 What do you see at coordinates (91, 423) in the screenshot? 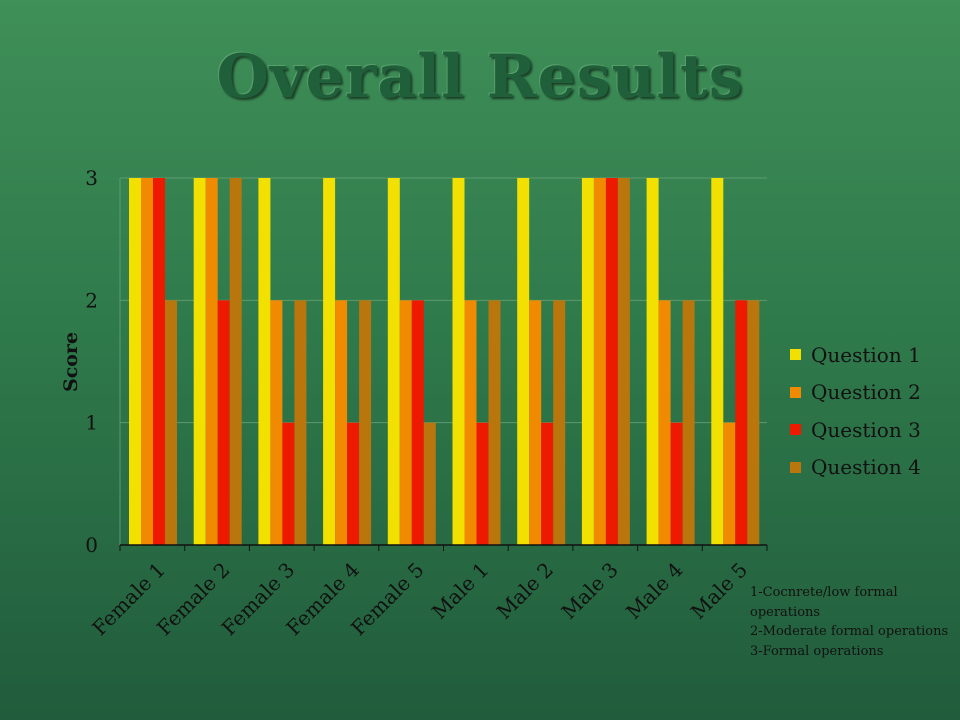
I see `y-tick-label: 1` at bounding box center [91, 423].